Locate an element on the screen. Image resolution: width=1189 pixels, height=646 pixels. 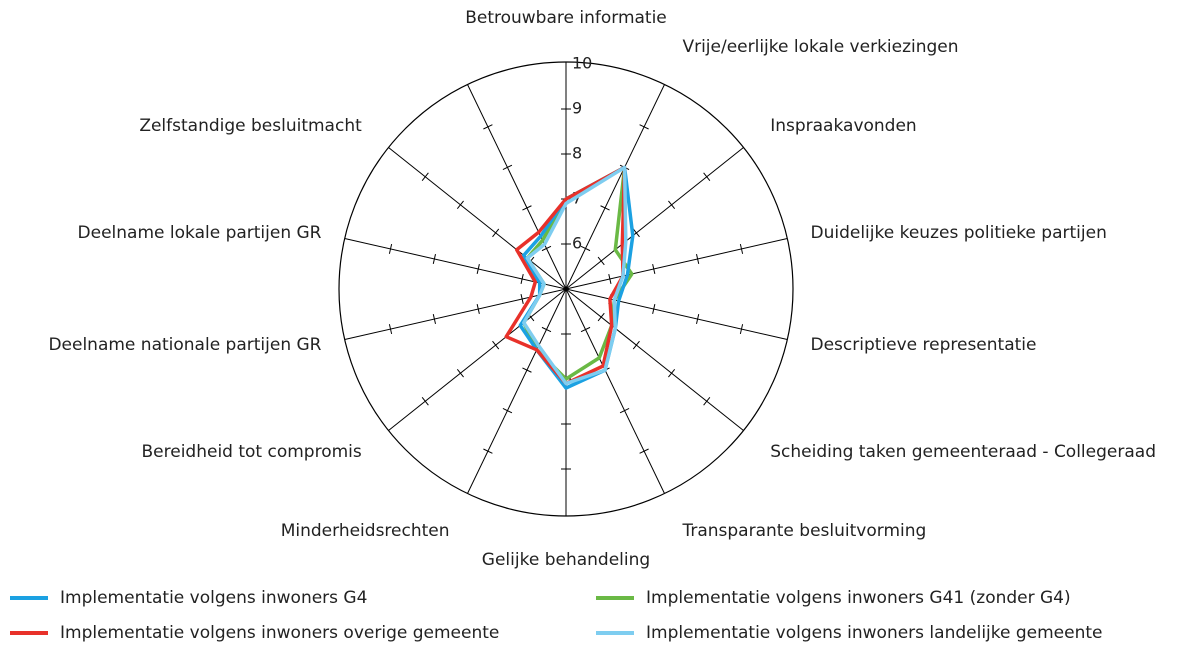
axis-label: Inspraakavonden is located at coordinates (843, 126).